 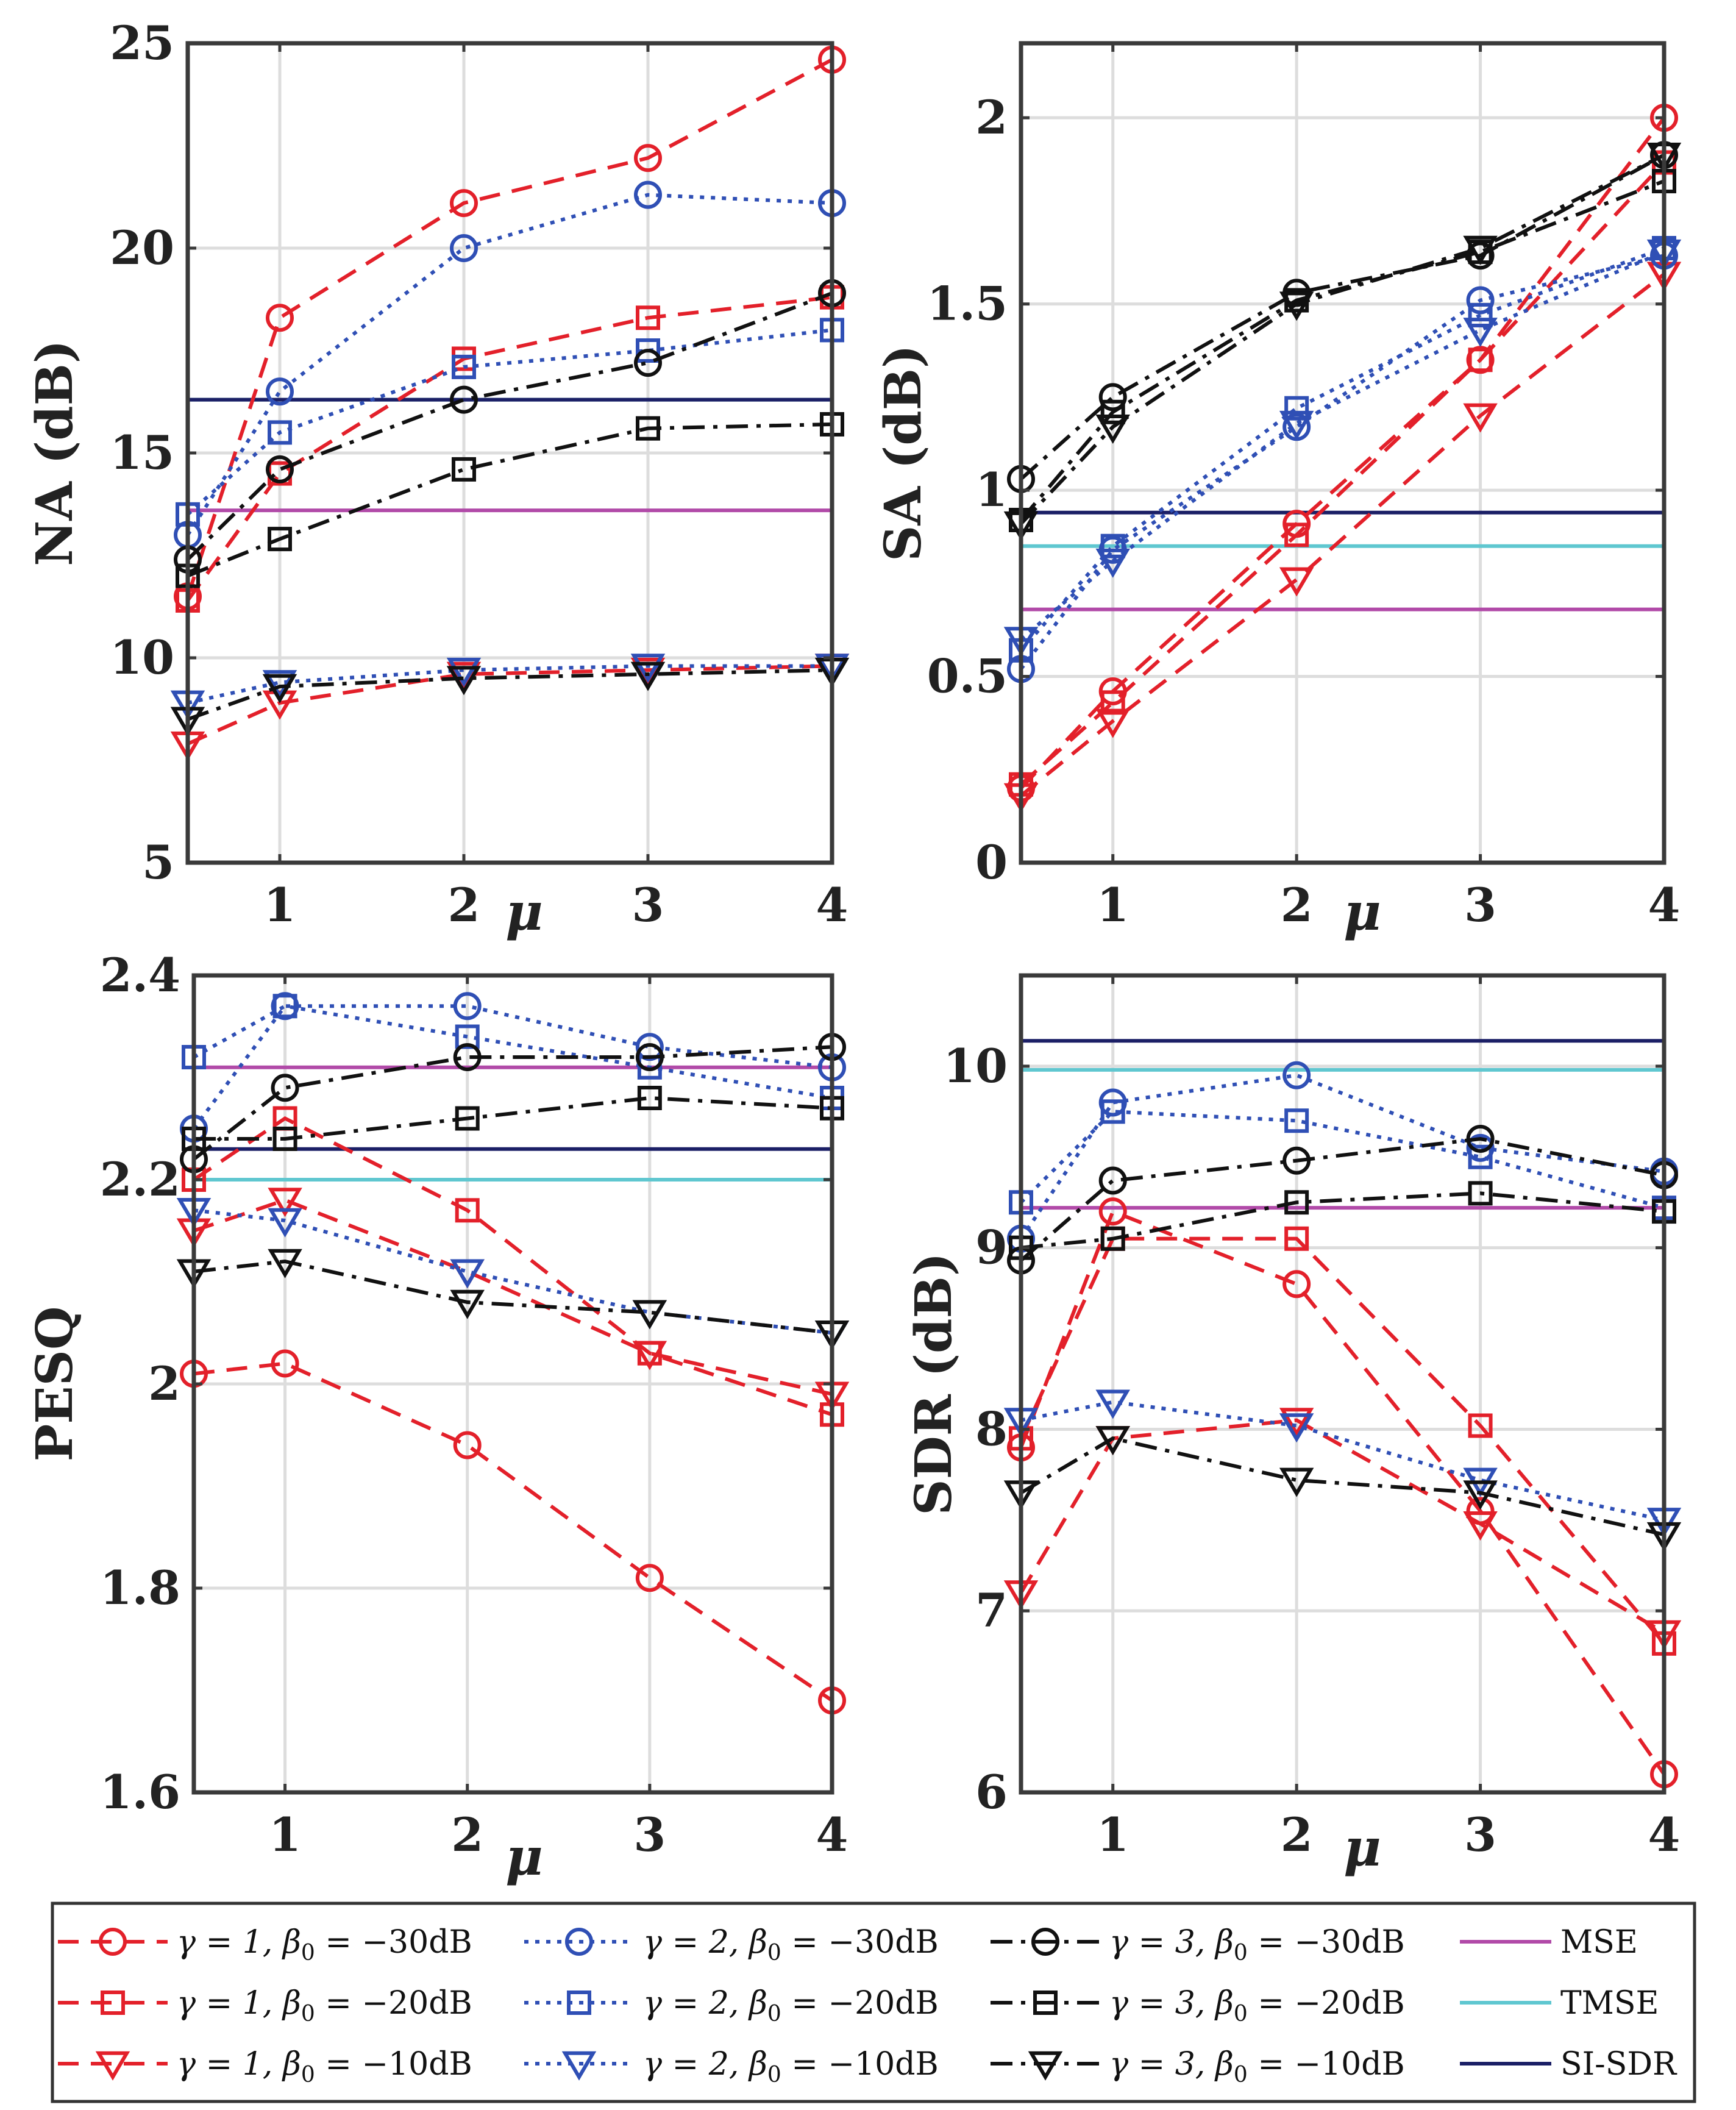 What do you see at coordinates (140, 1792) in the screenshot?
I see `y-tick-label: 1.6` at bounding box center [140, 1792].